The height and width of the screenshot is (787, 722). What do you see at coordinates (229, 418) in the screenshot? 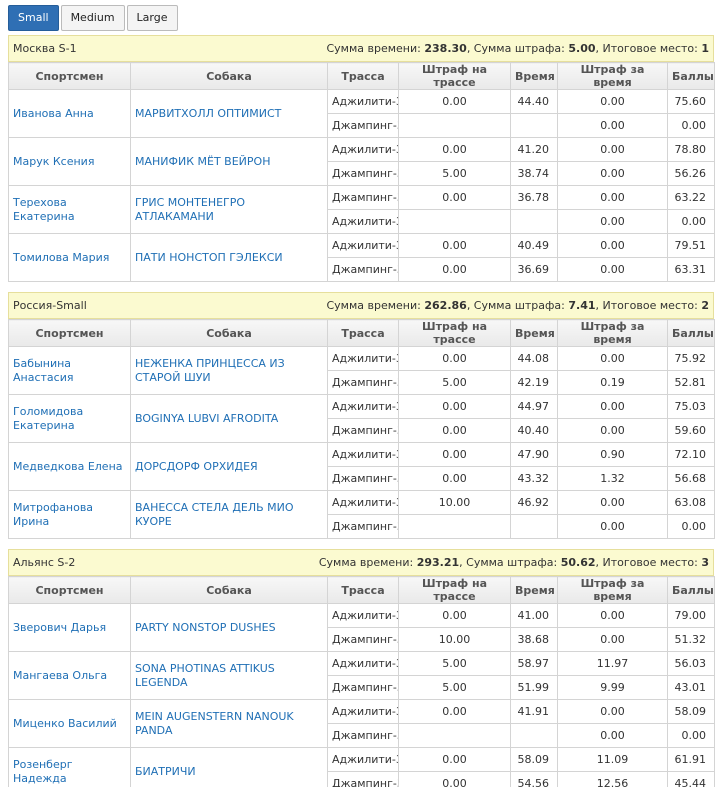
I see `dog-name: BOGINYA LUBVI AFRODITA` at bounding box center [229, 418].